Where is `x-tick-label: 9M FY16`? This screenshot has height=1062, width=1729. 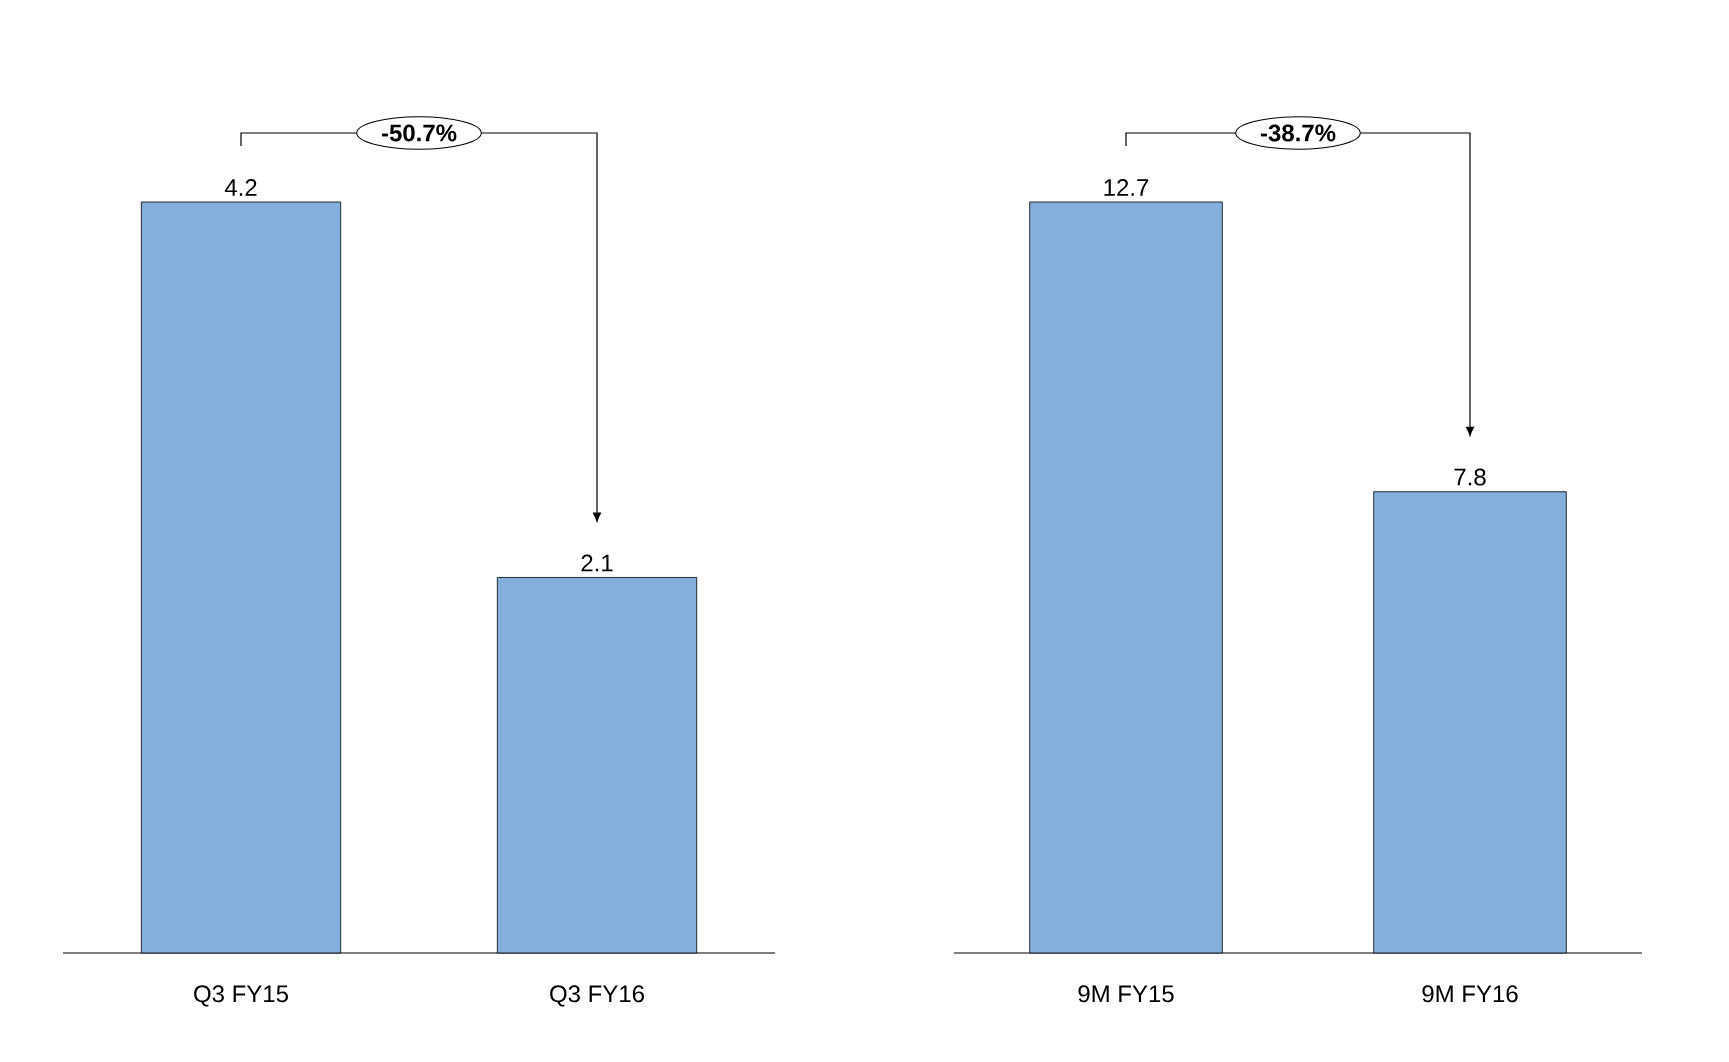 x-tick-label: 9M FY16 is located at coordinates (1470, 994).